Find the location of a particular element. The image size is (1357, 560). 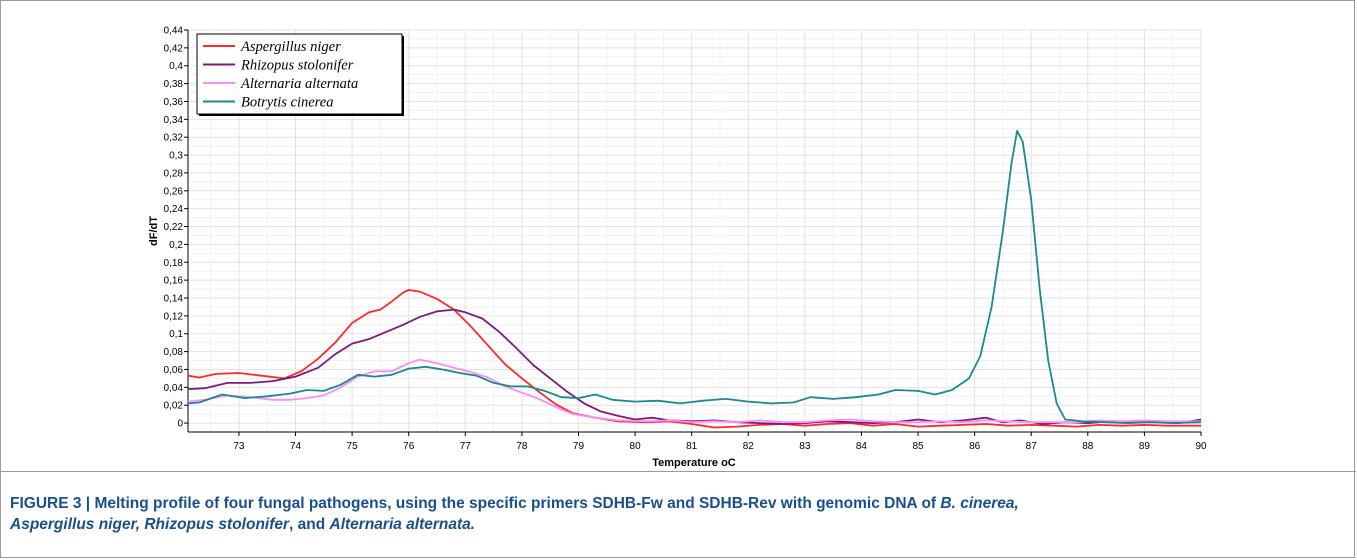

x-tick-label: 78 is located at coordinates (522, 446).